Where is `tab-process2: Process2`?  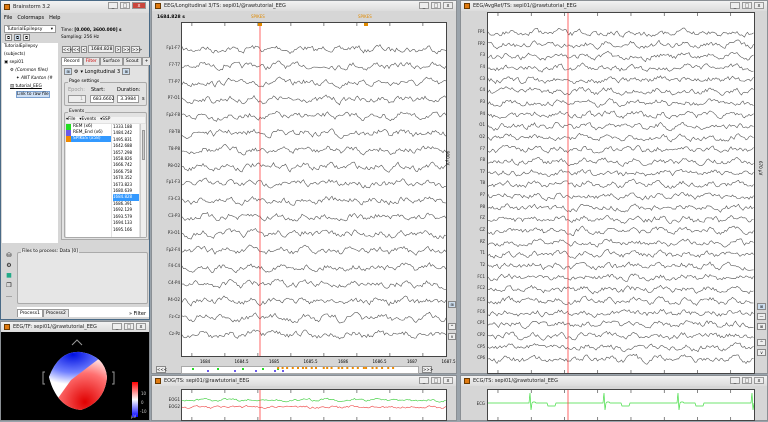 tab-process2: Process2 is located at coordinates (55, 313).